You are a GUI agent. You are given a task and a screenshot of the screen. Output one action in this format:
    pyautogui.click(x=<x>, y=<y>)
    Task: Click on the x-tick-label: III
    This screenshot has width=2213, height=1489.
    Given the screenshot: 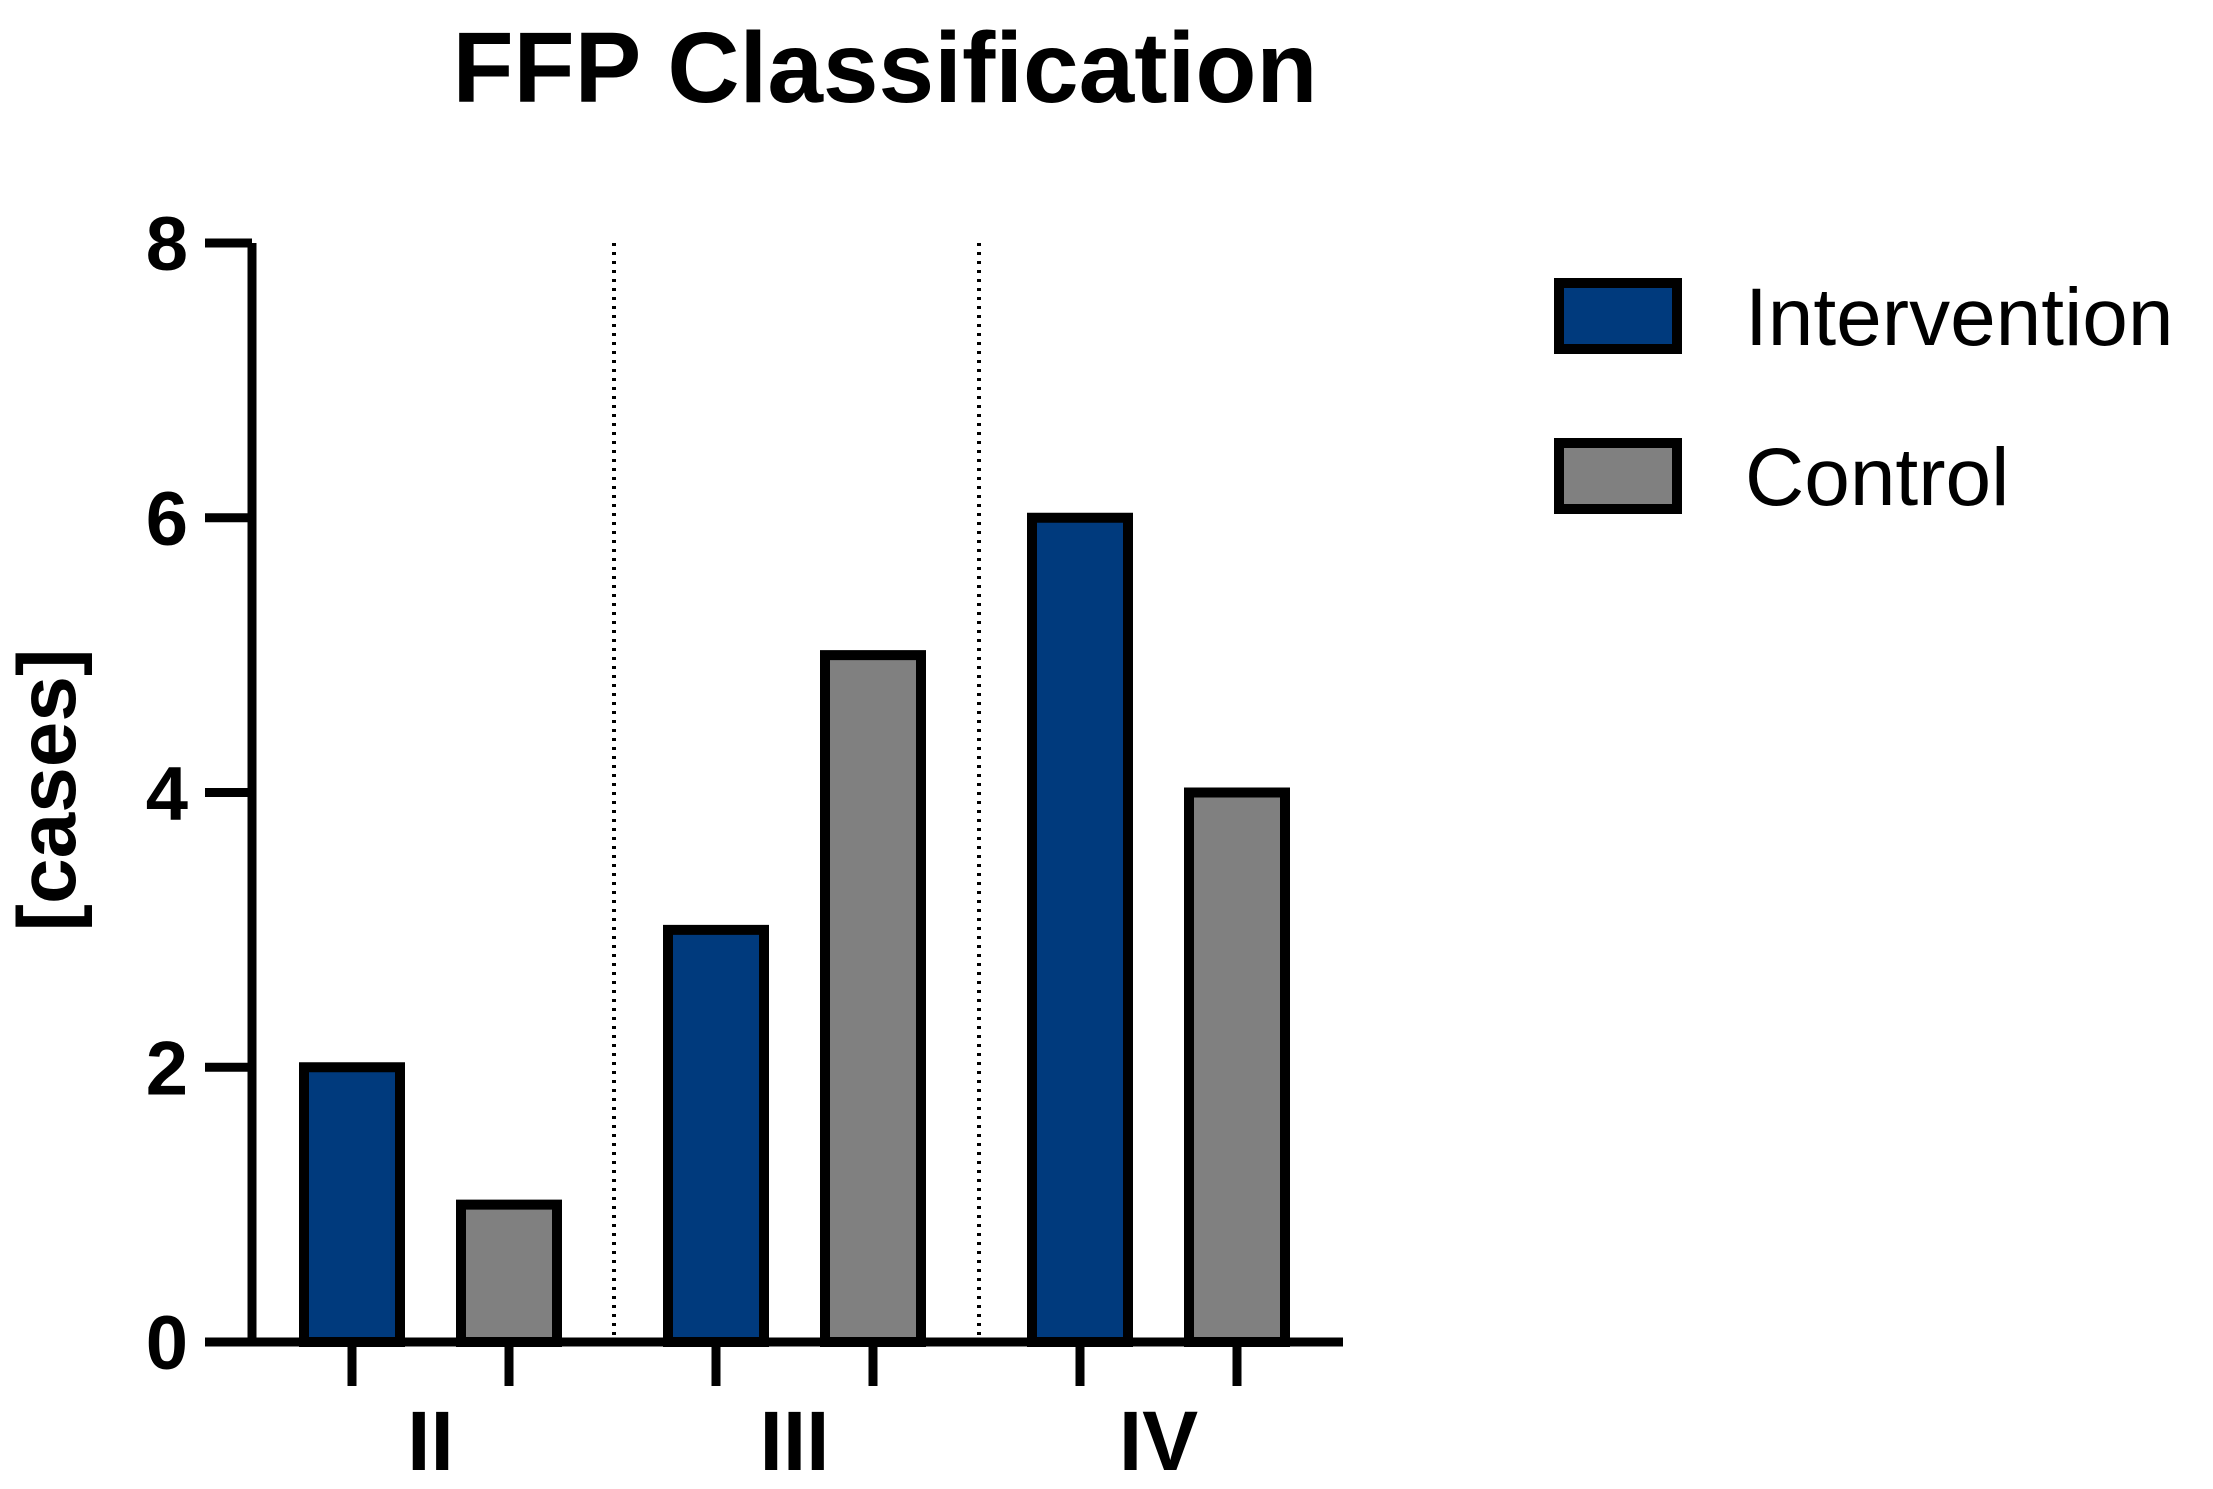 What is the action you would take?
    pyautogui.click(x=794, y=1441)
    